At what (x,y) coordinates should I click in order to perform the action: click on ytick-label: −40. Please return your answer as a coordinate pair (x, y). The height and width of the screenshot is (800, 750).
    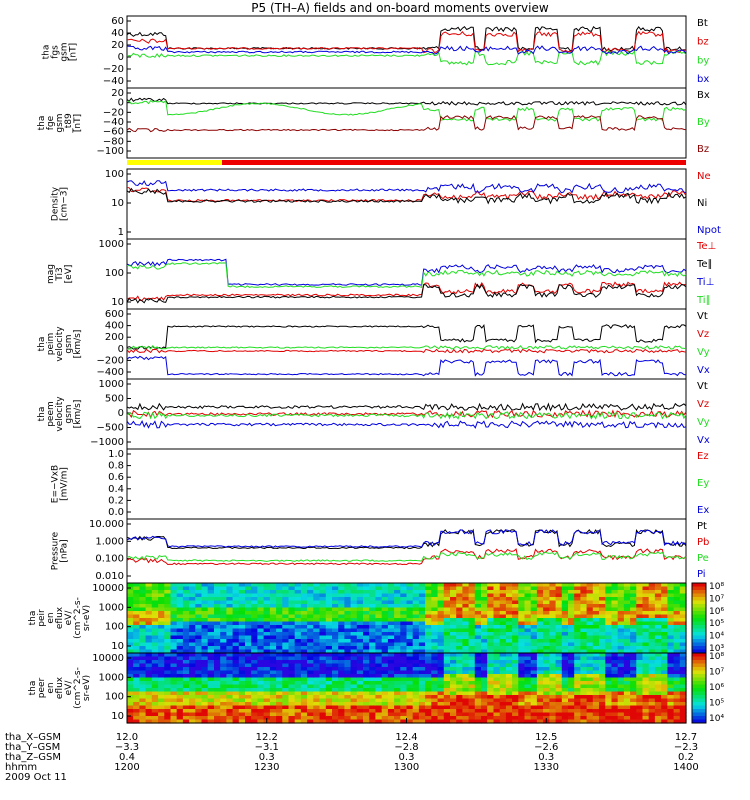
    Looking at the image, I should click on (113, 81).